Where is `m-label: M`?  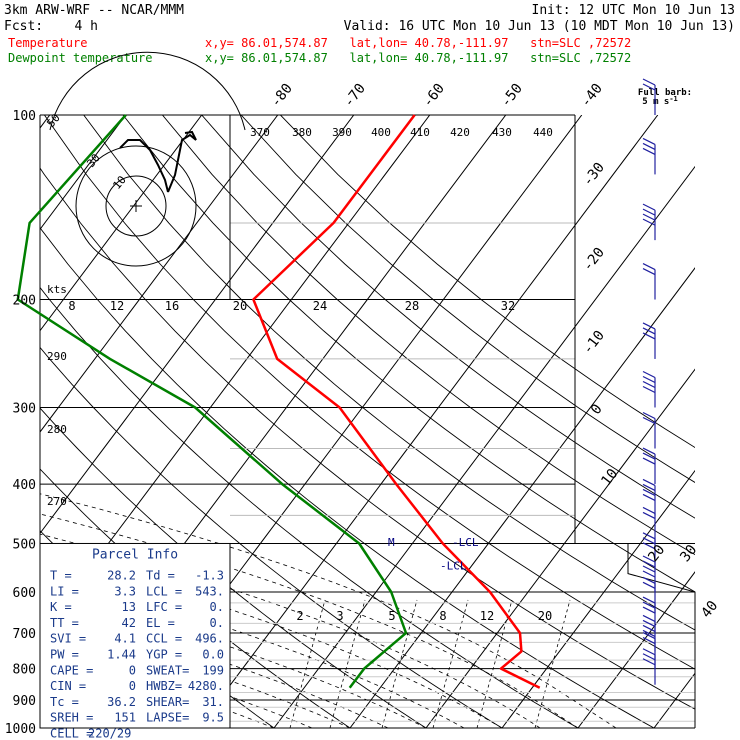 m-label: M is located at coordinates (391, 542).